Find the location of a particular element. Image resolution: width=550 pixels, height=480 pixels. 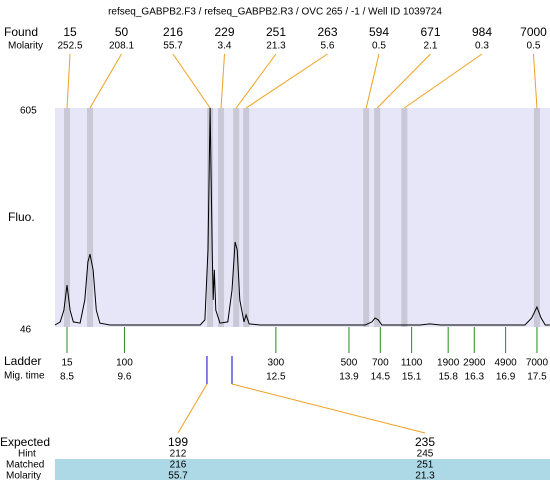

ladder-time: 9.6 is located at coordinates (124, 377).